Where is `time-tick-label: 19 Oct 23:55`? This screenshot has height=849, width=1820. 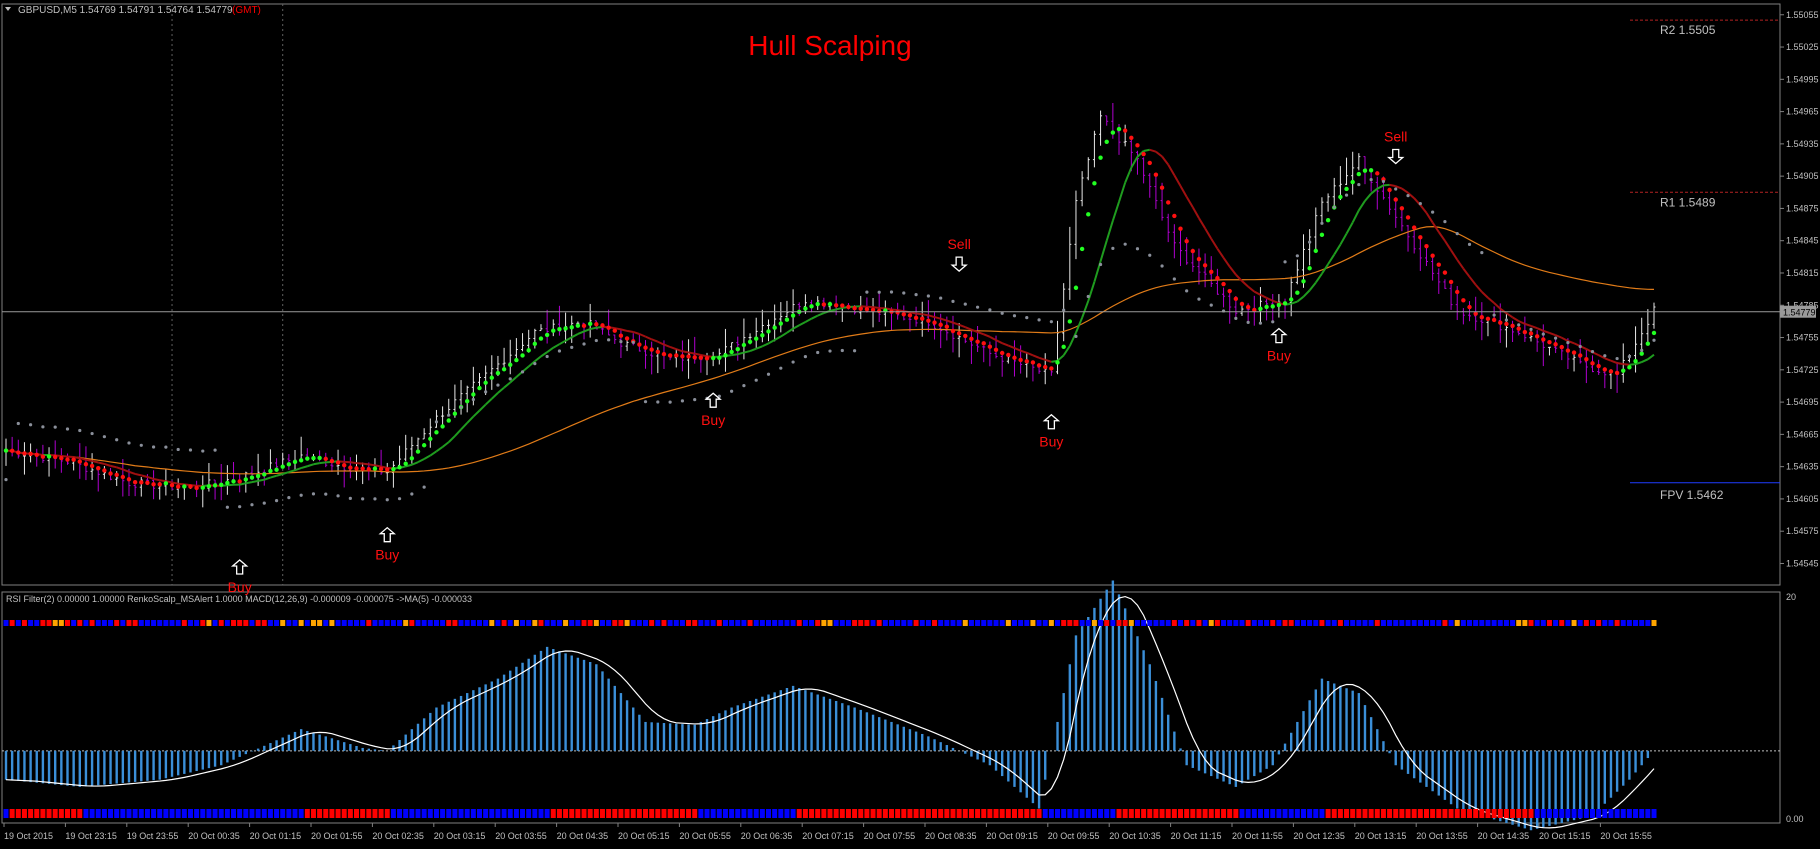
time-tick-label: 19 Oct 23:55 is located at coordinates (153, 836).